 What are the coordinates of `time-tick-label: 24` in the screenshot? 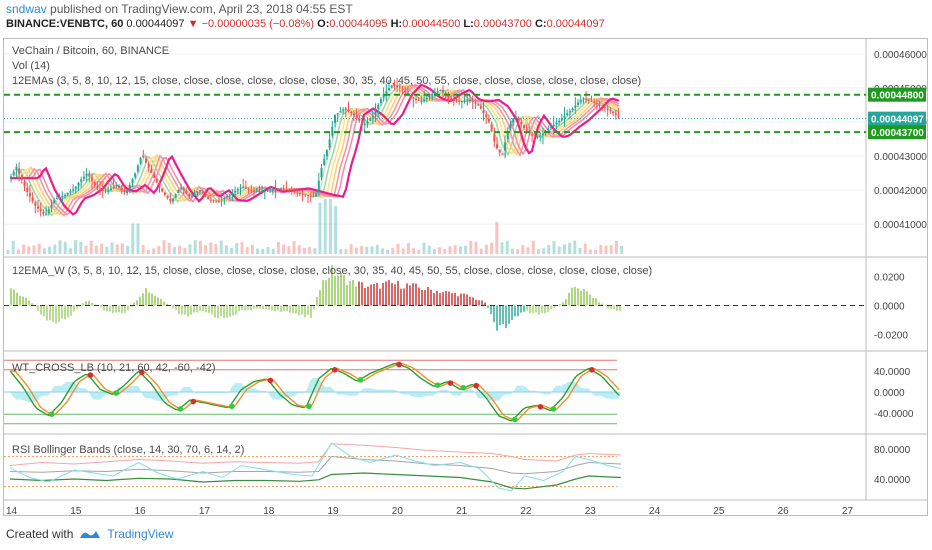 It's located at (655, 511).